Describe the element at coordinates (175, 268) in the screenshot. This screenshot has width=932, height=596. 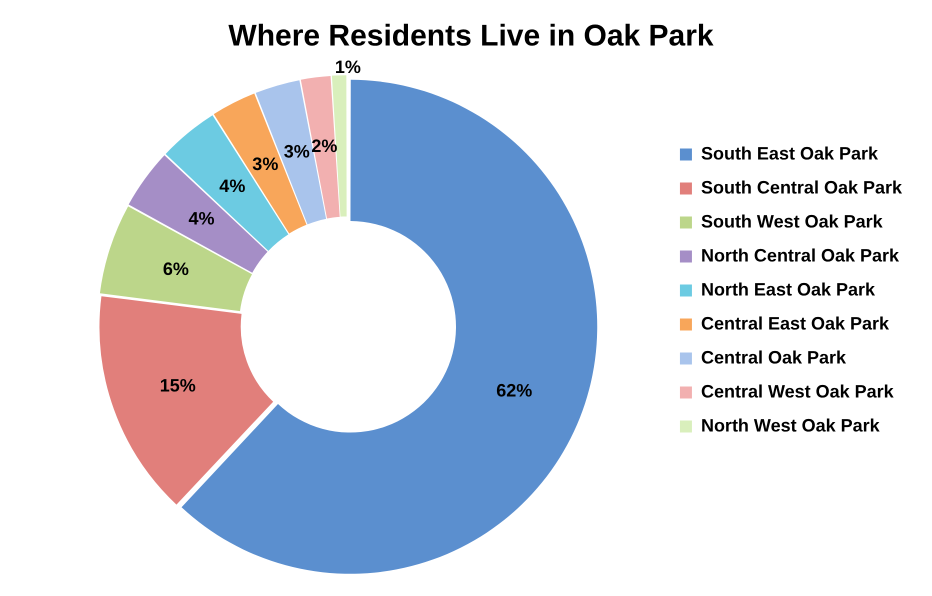
I see `data-label: 6%` at that location.